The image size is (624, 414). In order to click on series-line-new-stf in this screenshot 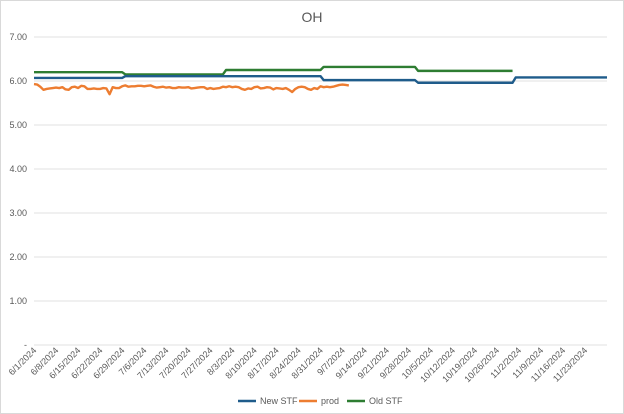, I will do `click(320, 79)`.